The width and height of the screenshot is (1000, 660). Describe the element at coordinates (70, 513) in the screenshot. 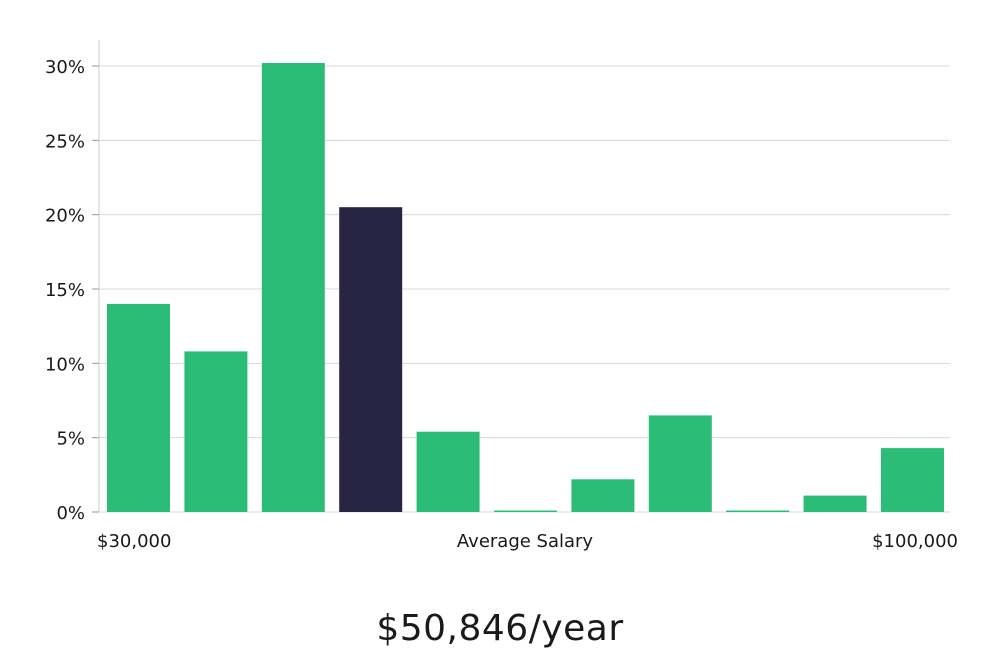

I see `y-tick-label: 0%` at that location.